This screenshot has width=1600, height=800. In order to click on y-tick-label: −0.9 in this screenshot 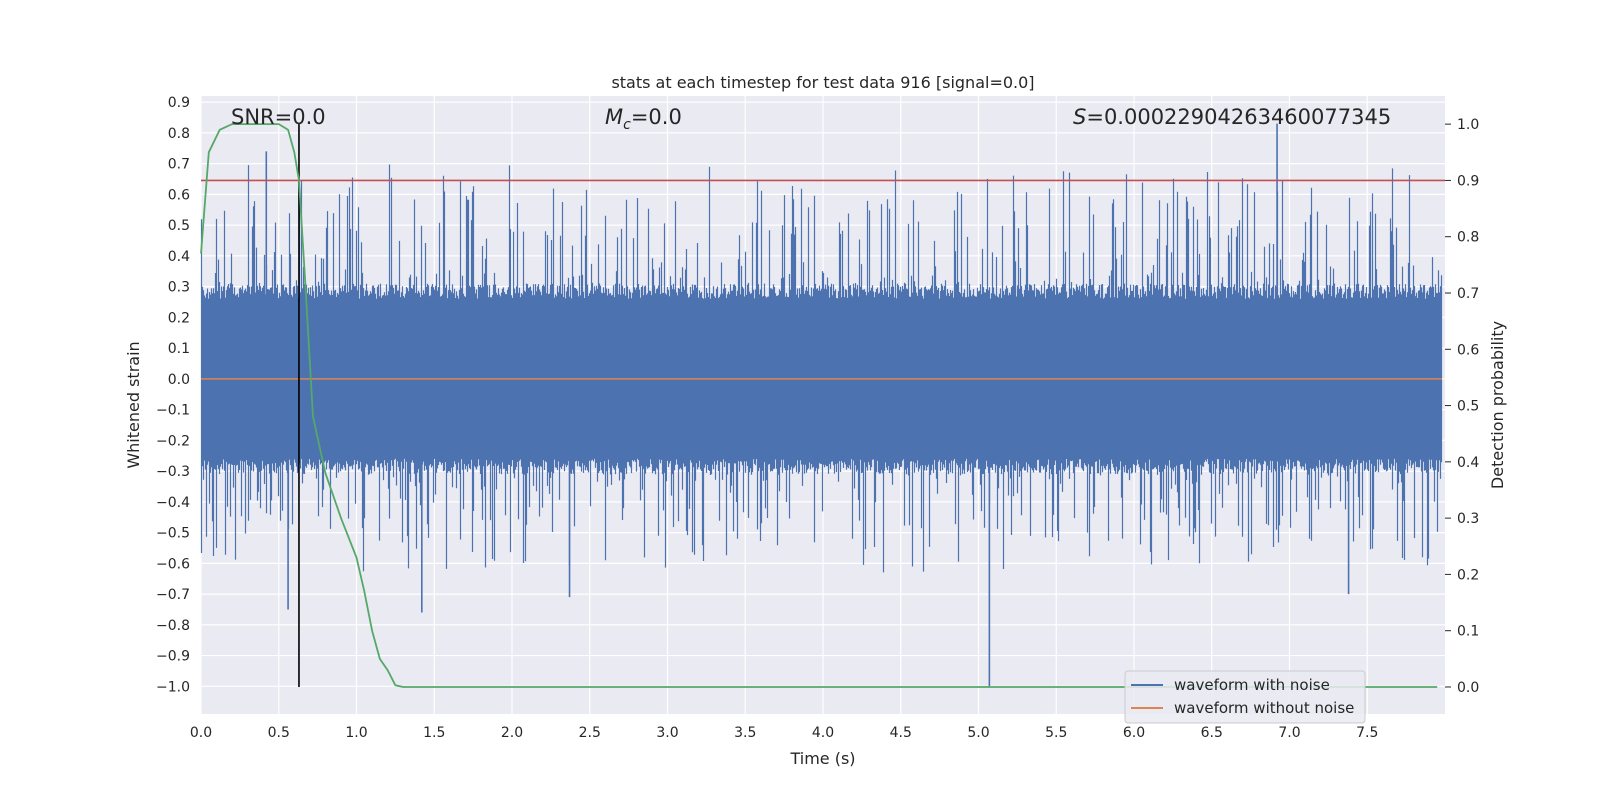, I will do `click(173, 657)`.